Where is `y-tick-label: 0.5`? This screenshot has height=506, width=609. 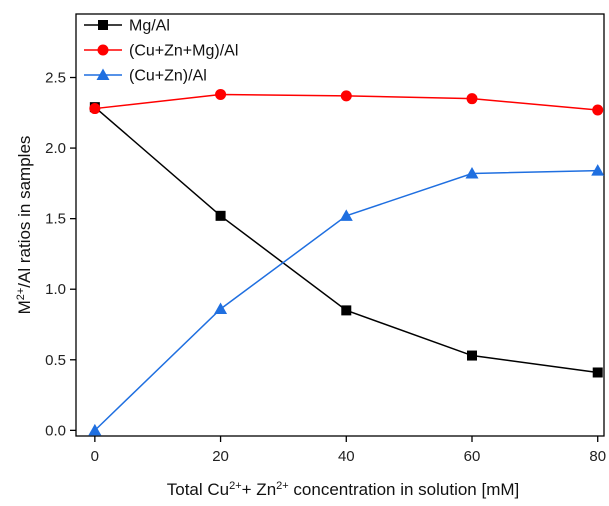 y-tick-label: 0.5 is located at coordinates (55, 360).